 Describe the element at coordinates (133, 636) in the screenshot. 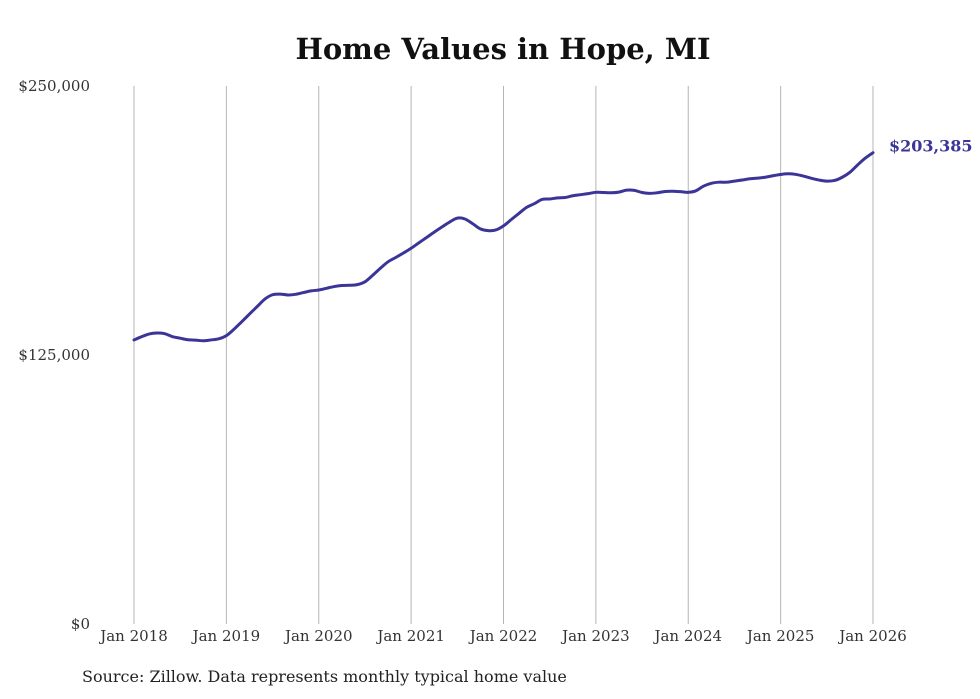

I see `x-tick-label: Jan 2018` at that location.